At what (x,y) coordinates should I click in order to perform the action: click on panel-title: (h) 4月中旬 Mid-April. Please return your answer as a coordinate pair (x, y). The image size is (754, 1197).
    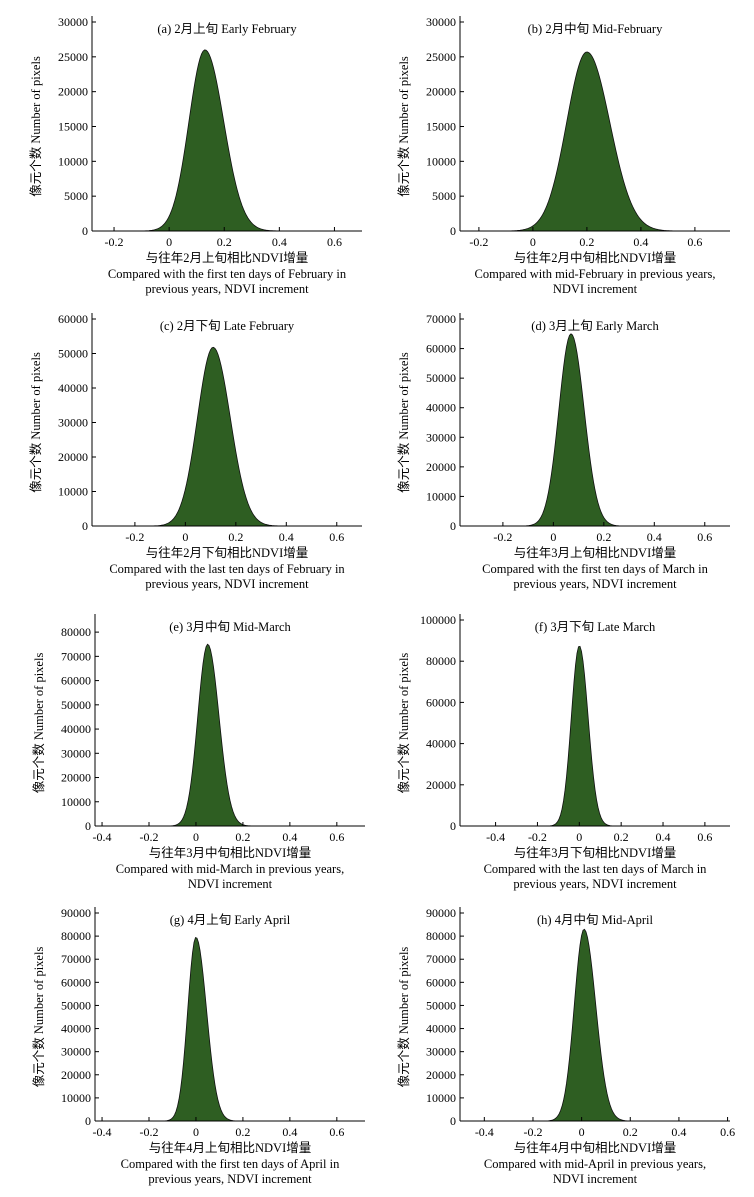
    Looking at the image, I should click on (595, 919).